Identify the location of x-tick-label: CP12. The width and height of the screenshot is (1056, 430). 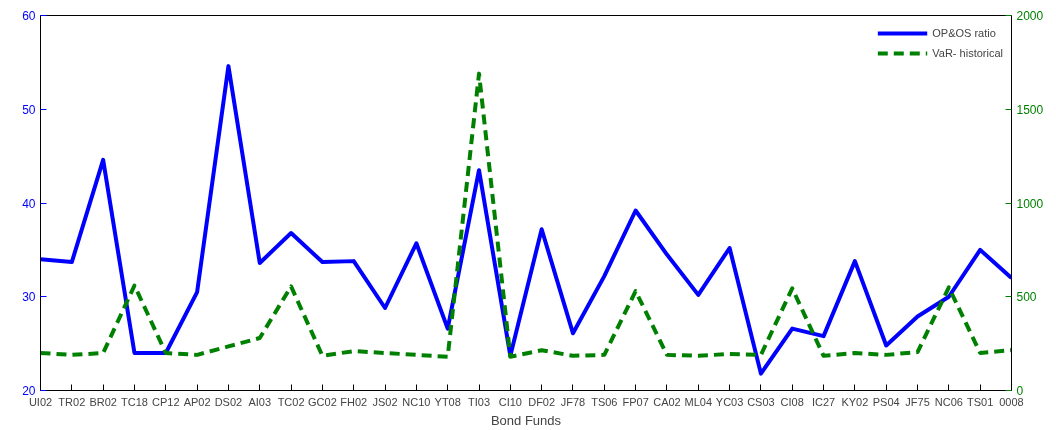
(166, 401).